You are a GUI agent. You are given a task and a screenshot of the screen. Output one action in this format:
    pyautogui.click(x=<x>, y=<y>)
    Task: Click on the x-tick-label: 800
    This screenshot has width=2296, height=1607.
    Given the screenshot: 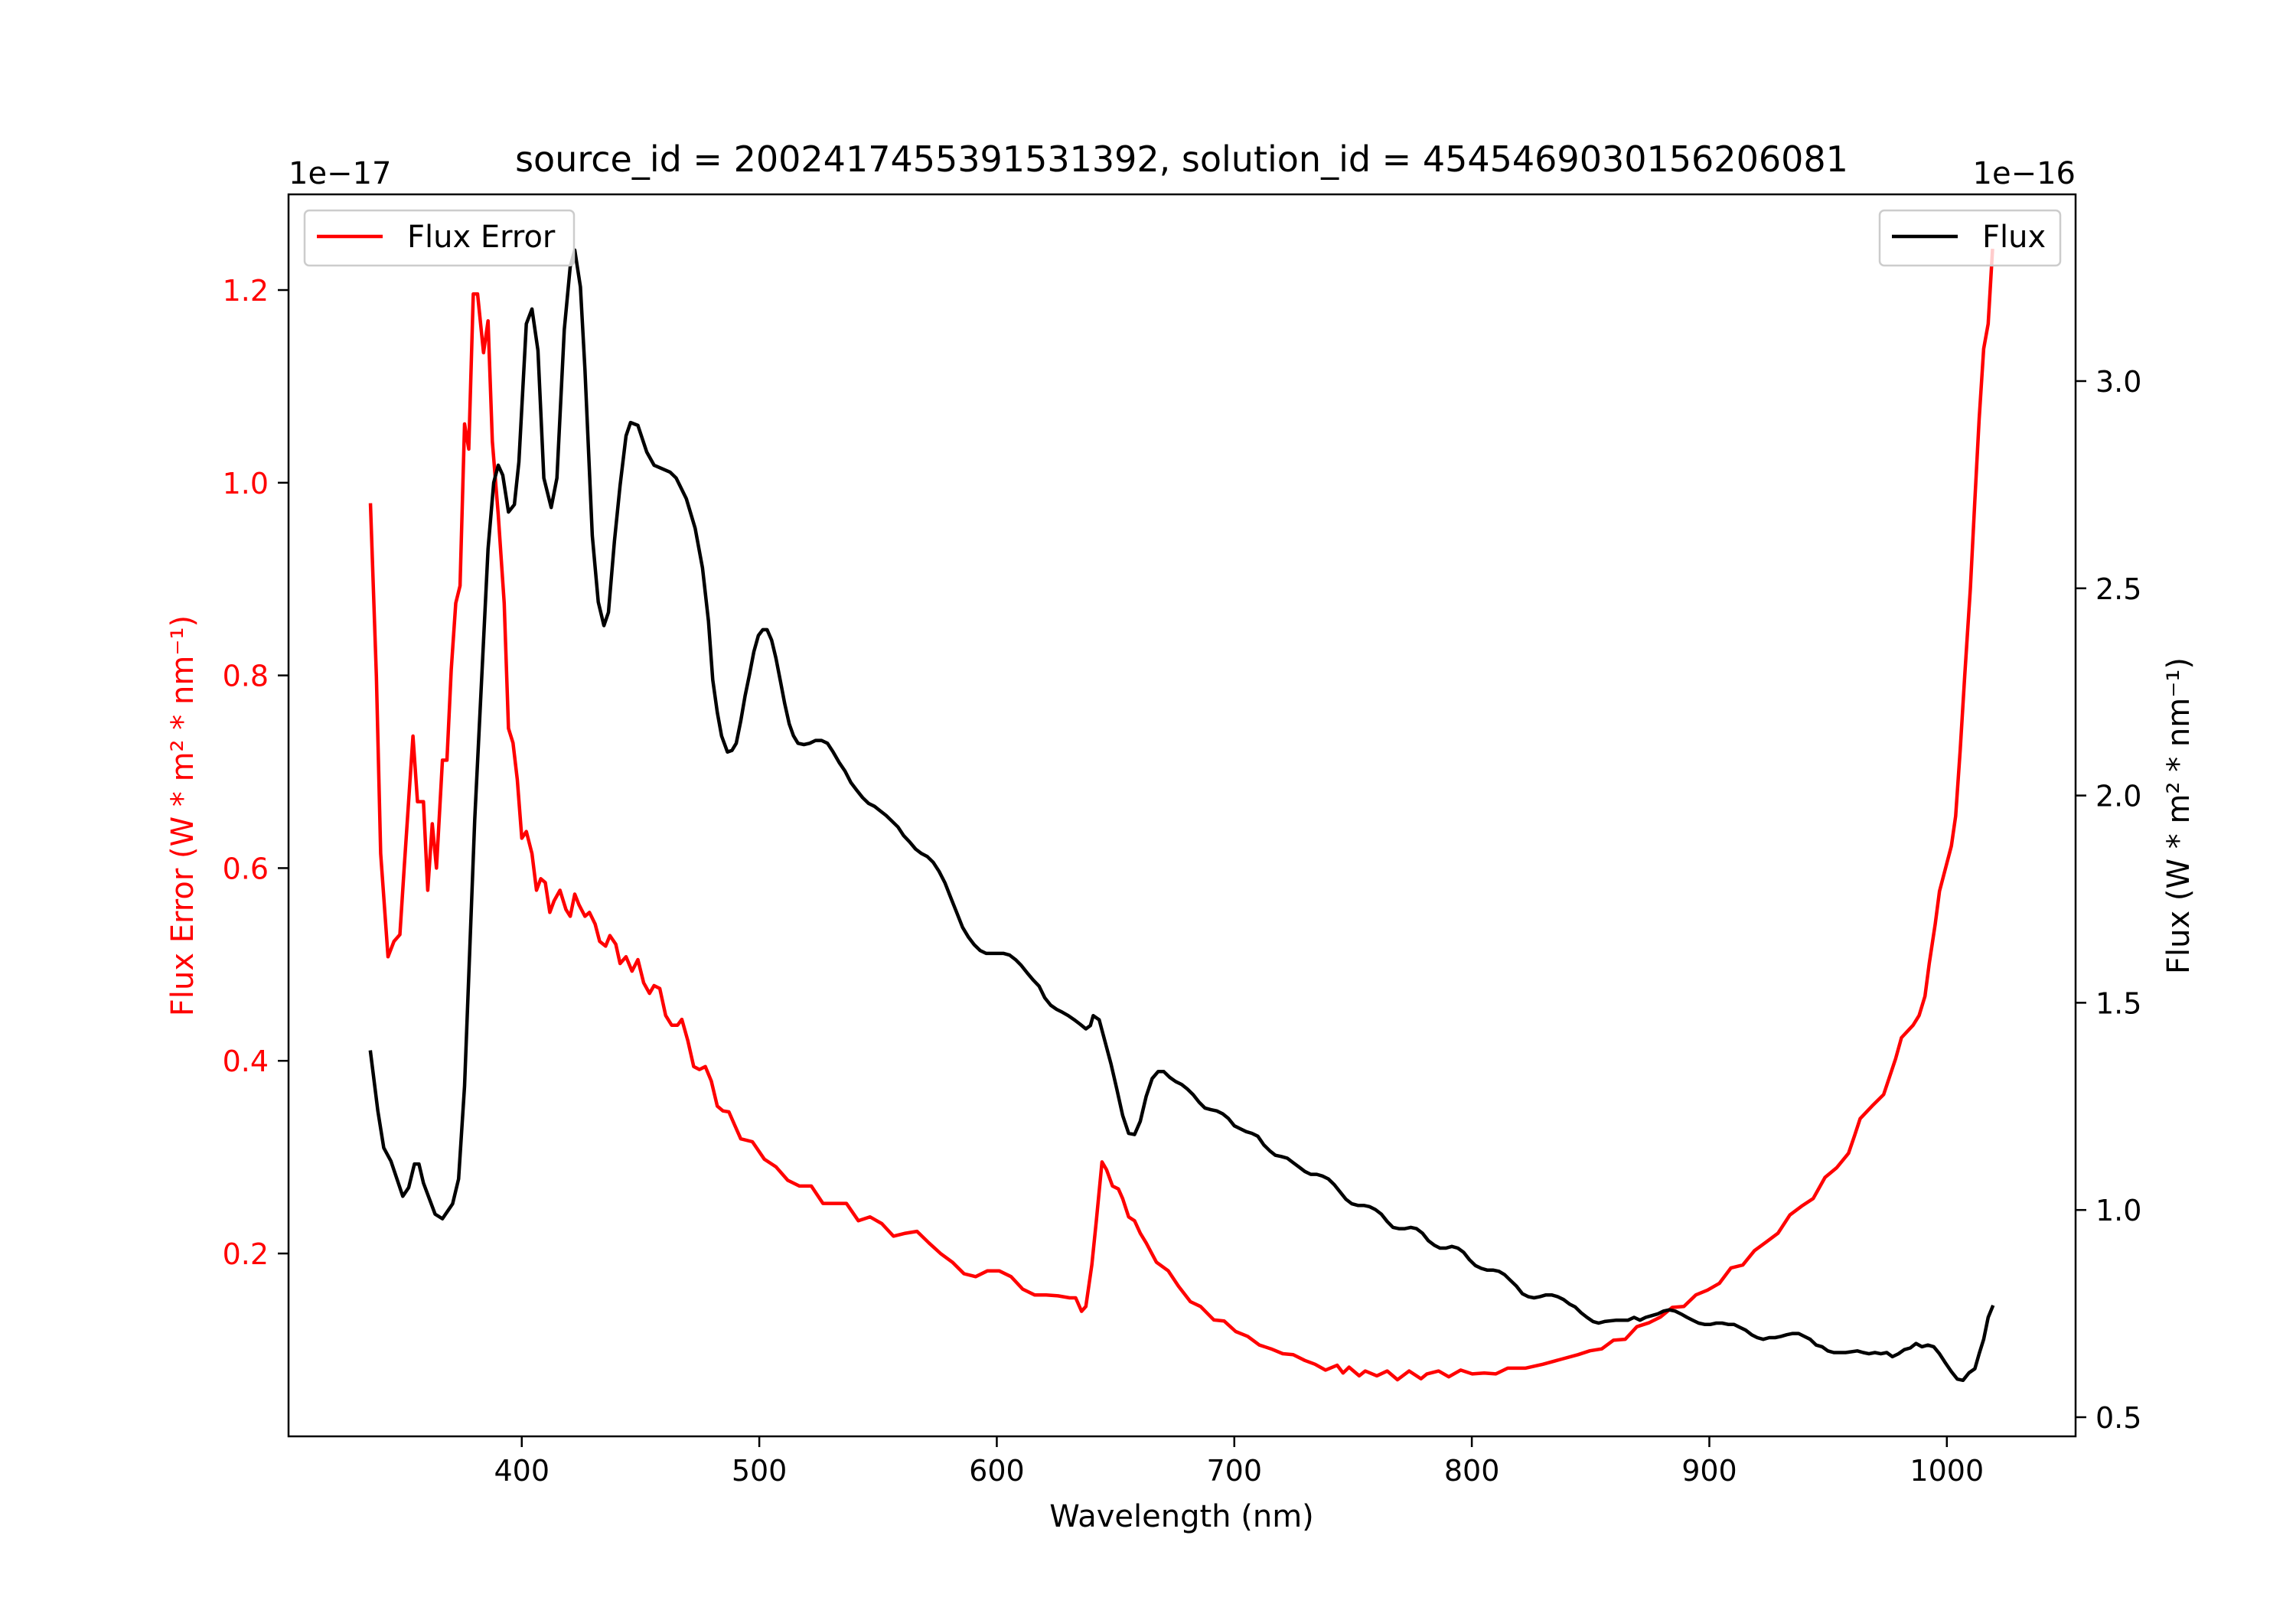 What is the action you would take?
    pyautogui.click(x=1472, y=1471)
    